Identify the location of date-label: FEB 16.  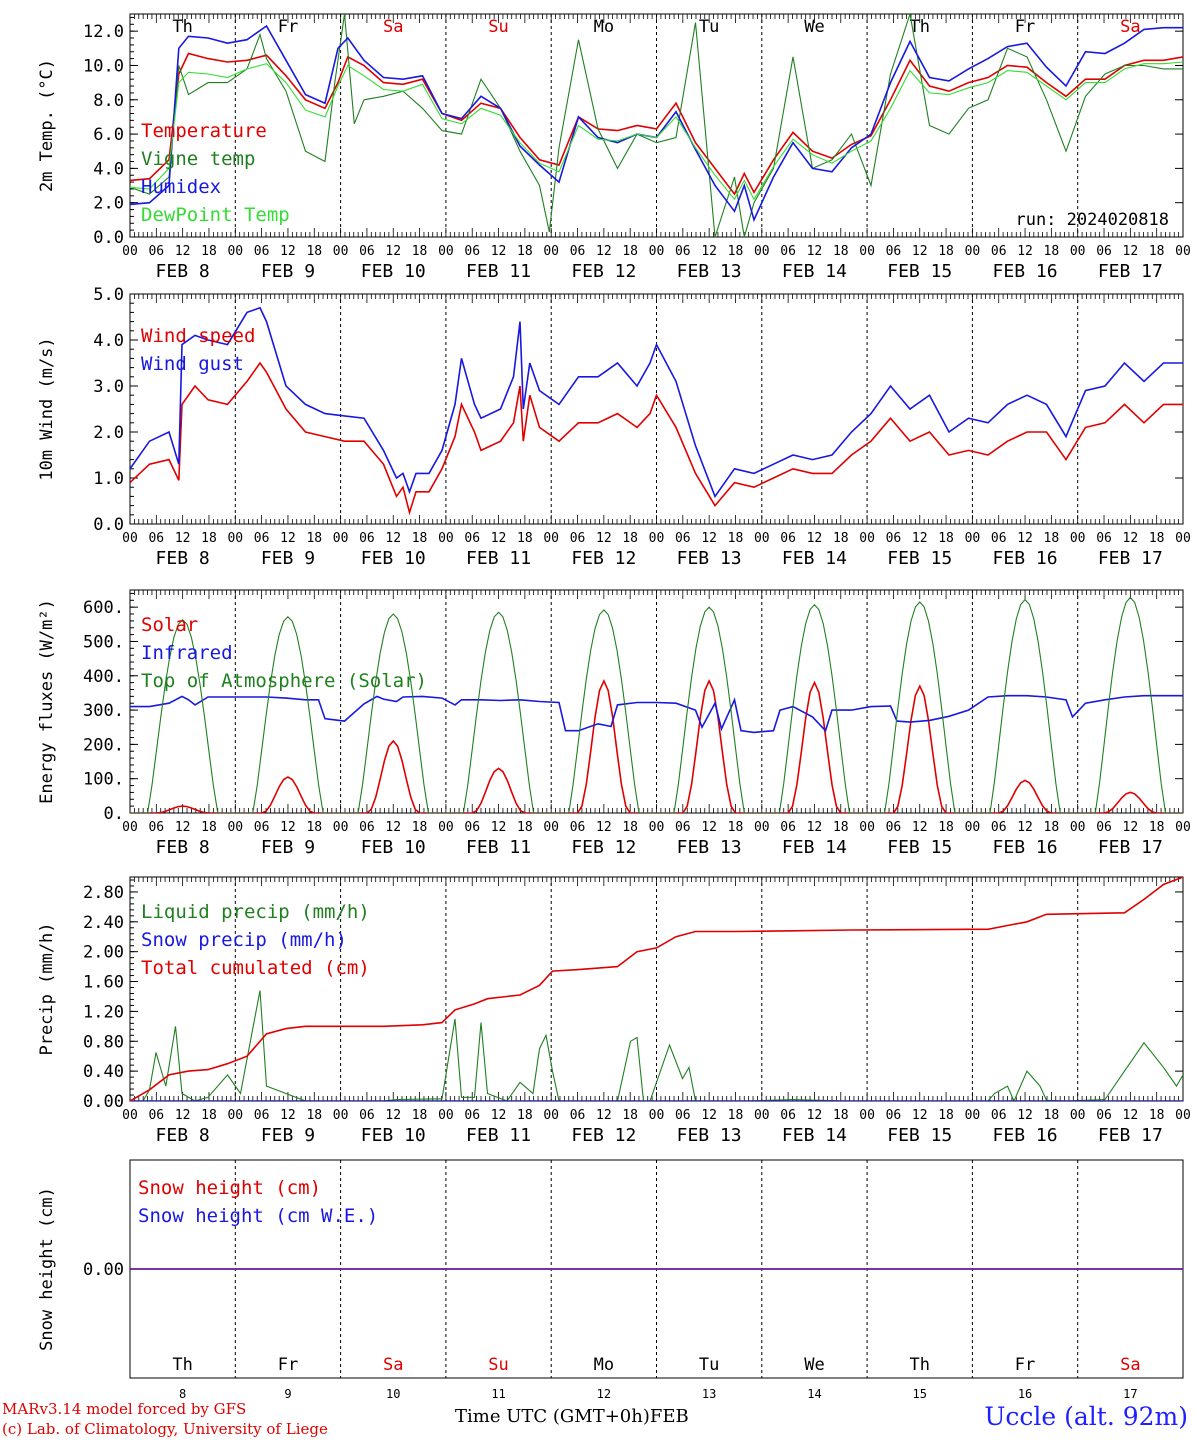
(1025, 847).